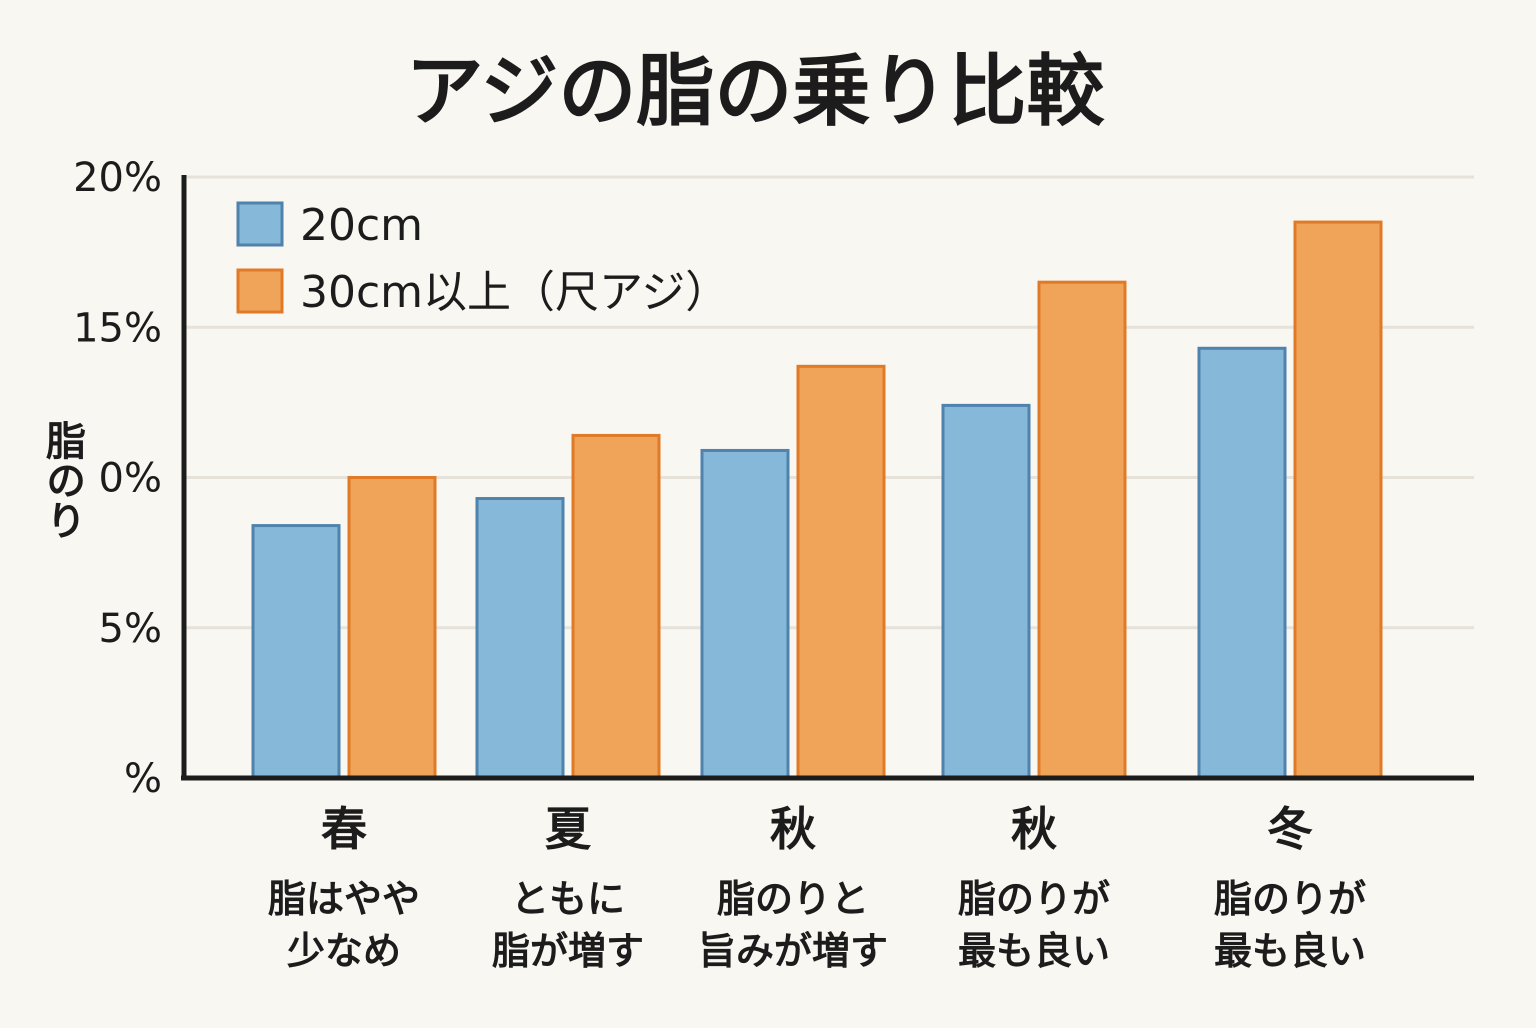 The image size is (1536, 1028). What do you see at coordinates (344, 899) in the screenshot?
I see `category-note: 脂はやや` at bounding box center [344, 899].